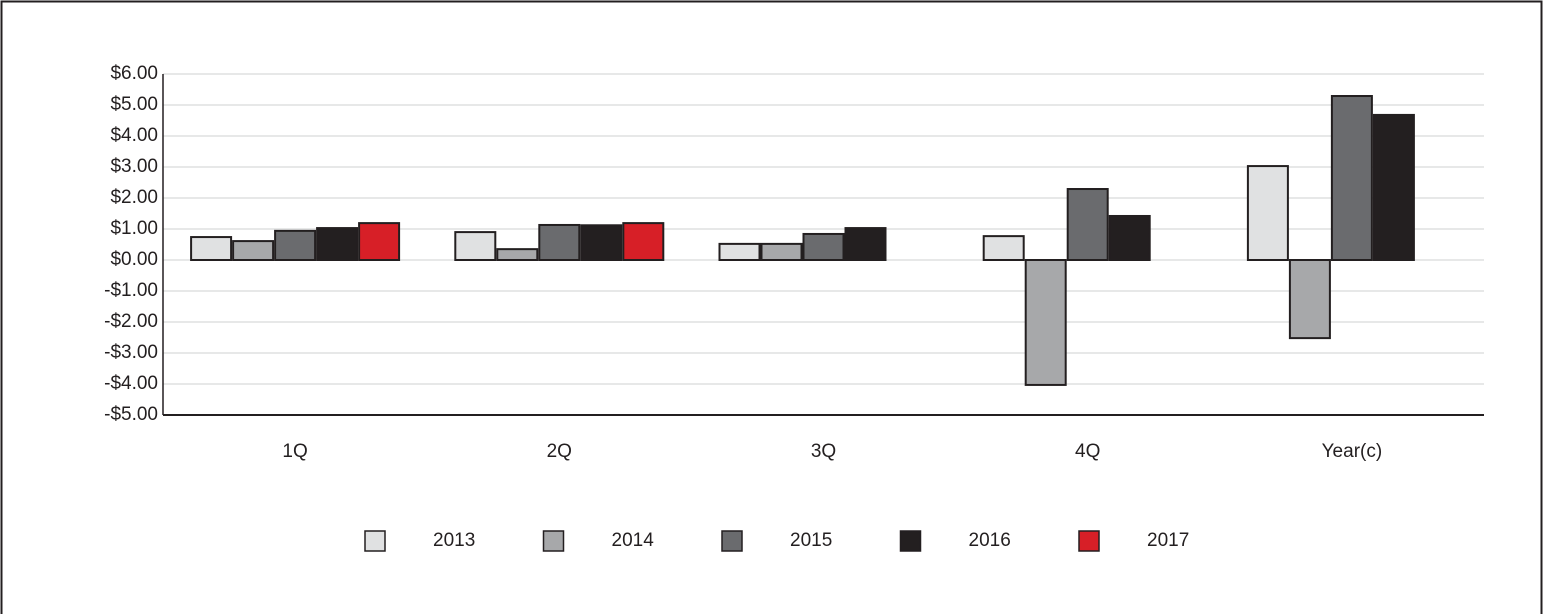 Image resolution: width=1543 pixels, height=614 pixels. What do you see at coordinates (134, 259) in the screenshot?
I see `y-tick-label: $0.00` at bounding box center [134, 259].